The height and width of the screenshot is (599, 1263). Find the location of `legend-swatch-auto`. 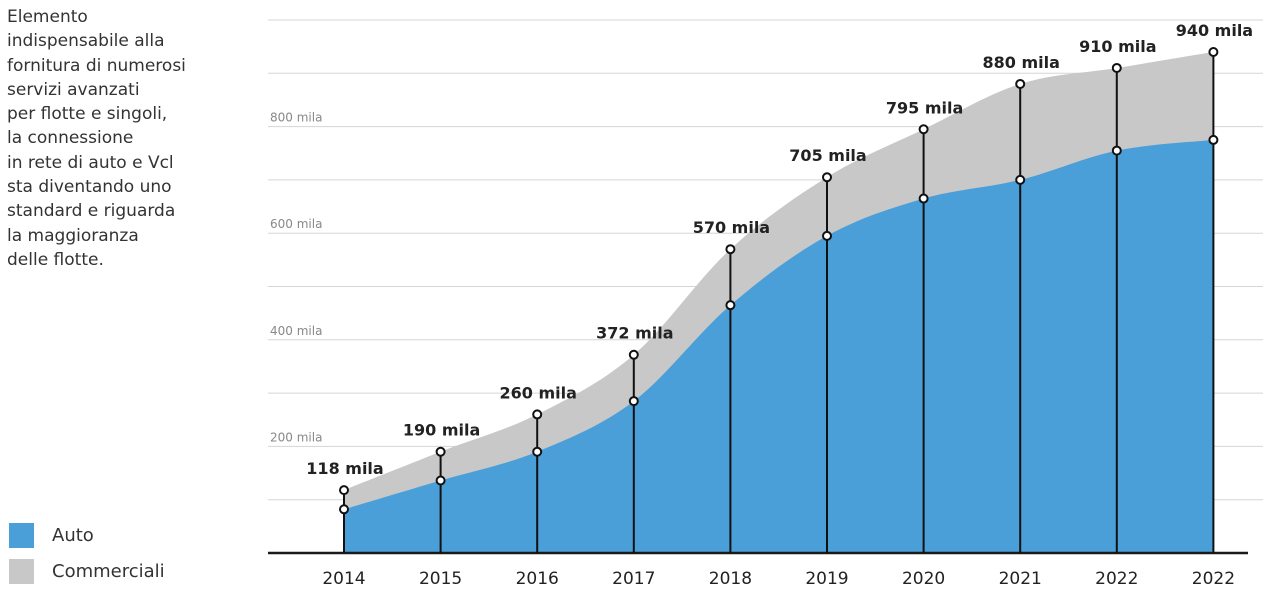

legend-swatch-auto is located at coordinates (21, 535).